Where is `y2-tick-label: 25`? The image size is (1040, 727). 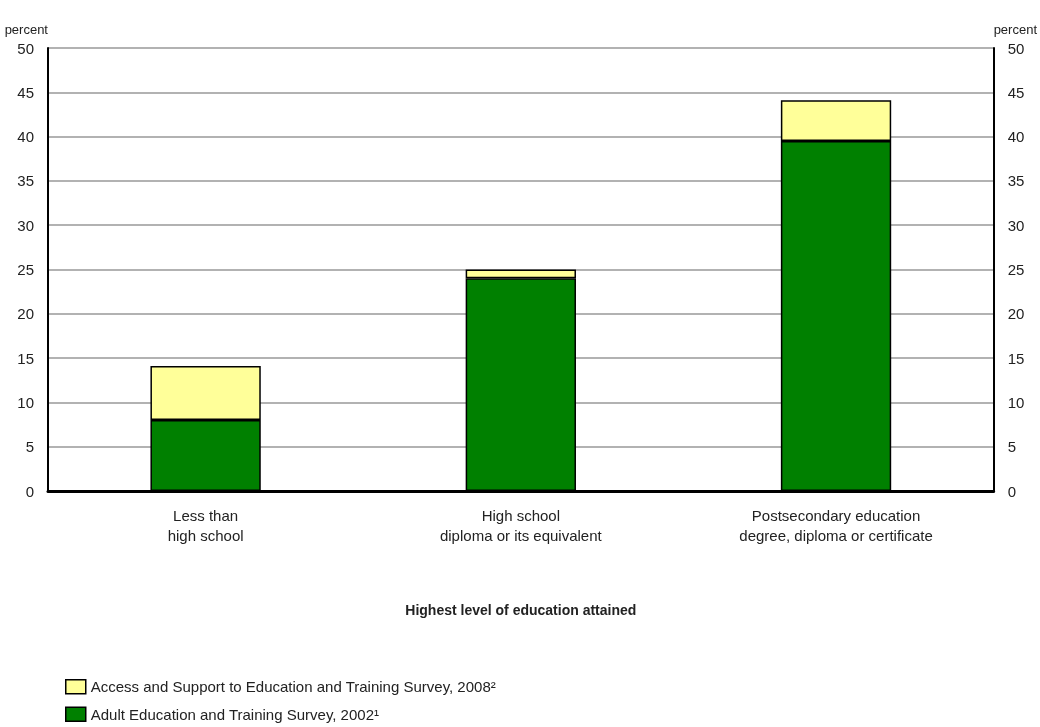
y2-tick-label: 25 is located at coordinates (1016, 269).